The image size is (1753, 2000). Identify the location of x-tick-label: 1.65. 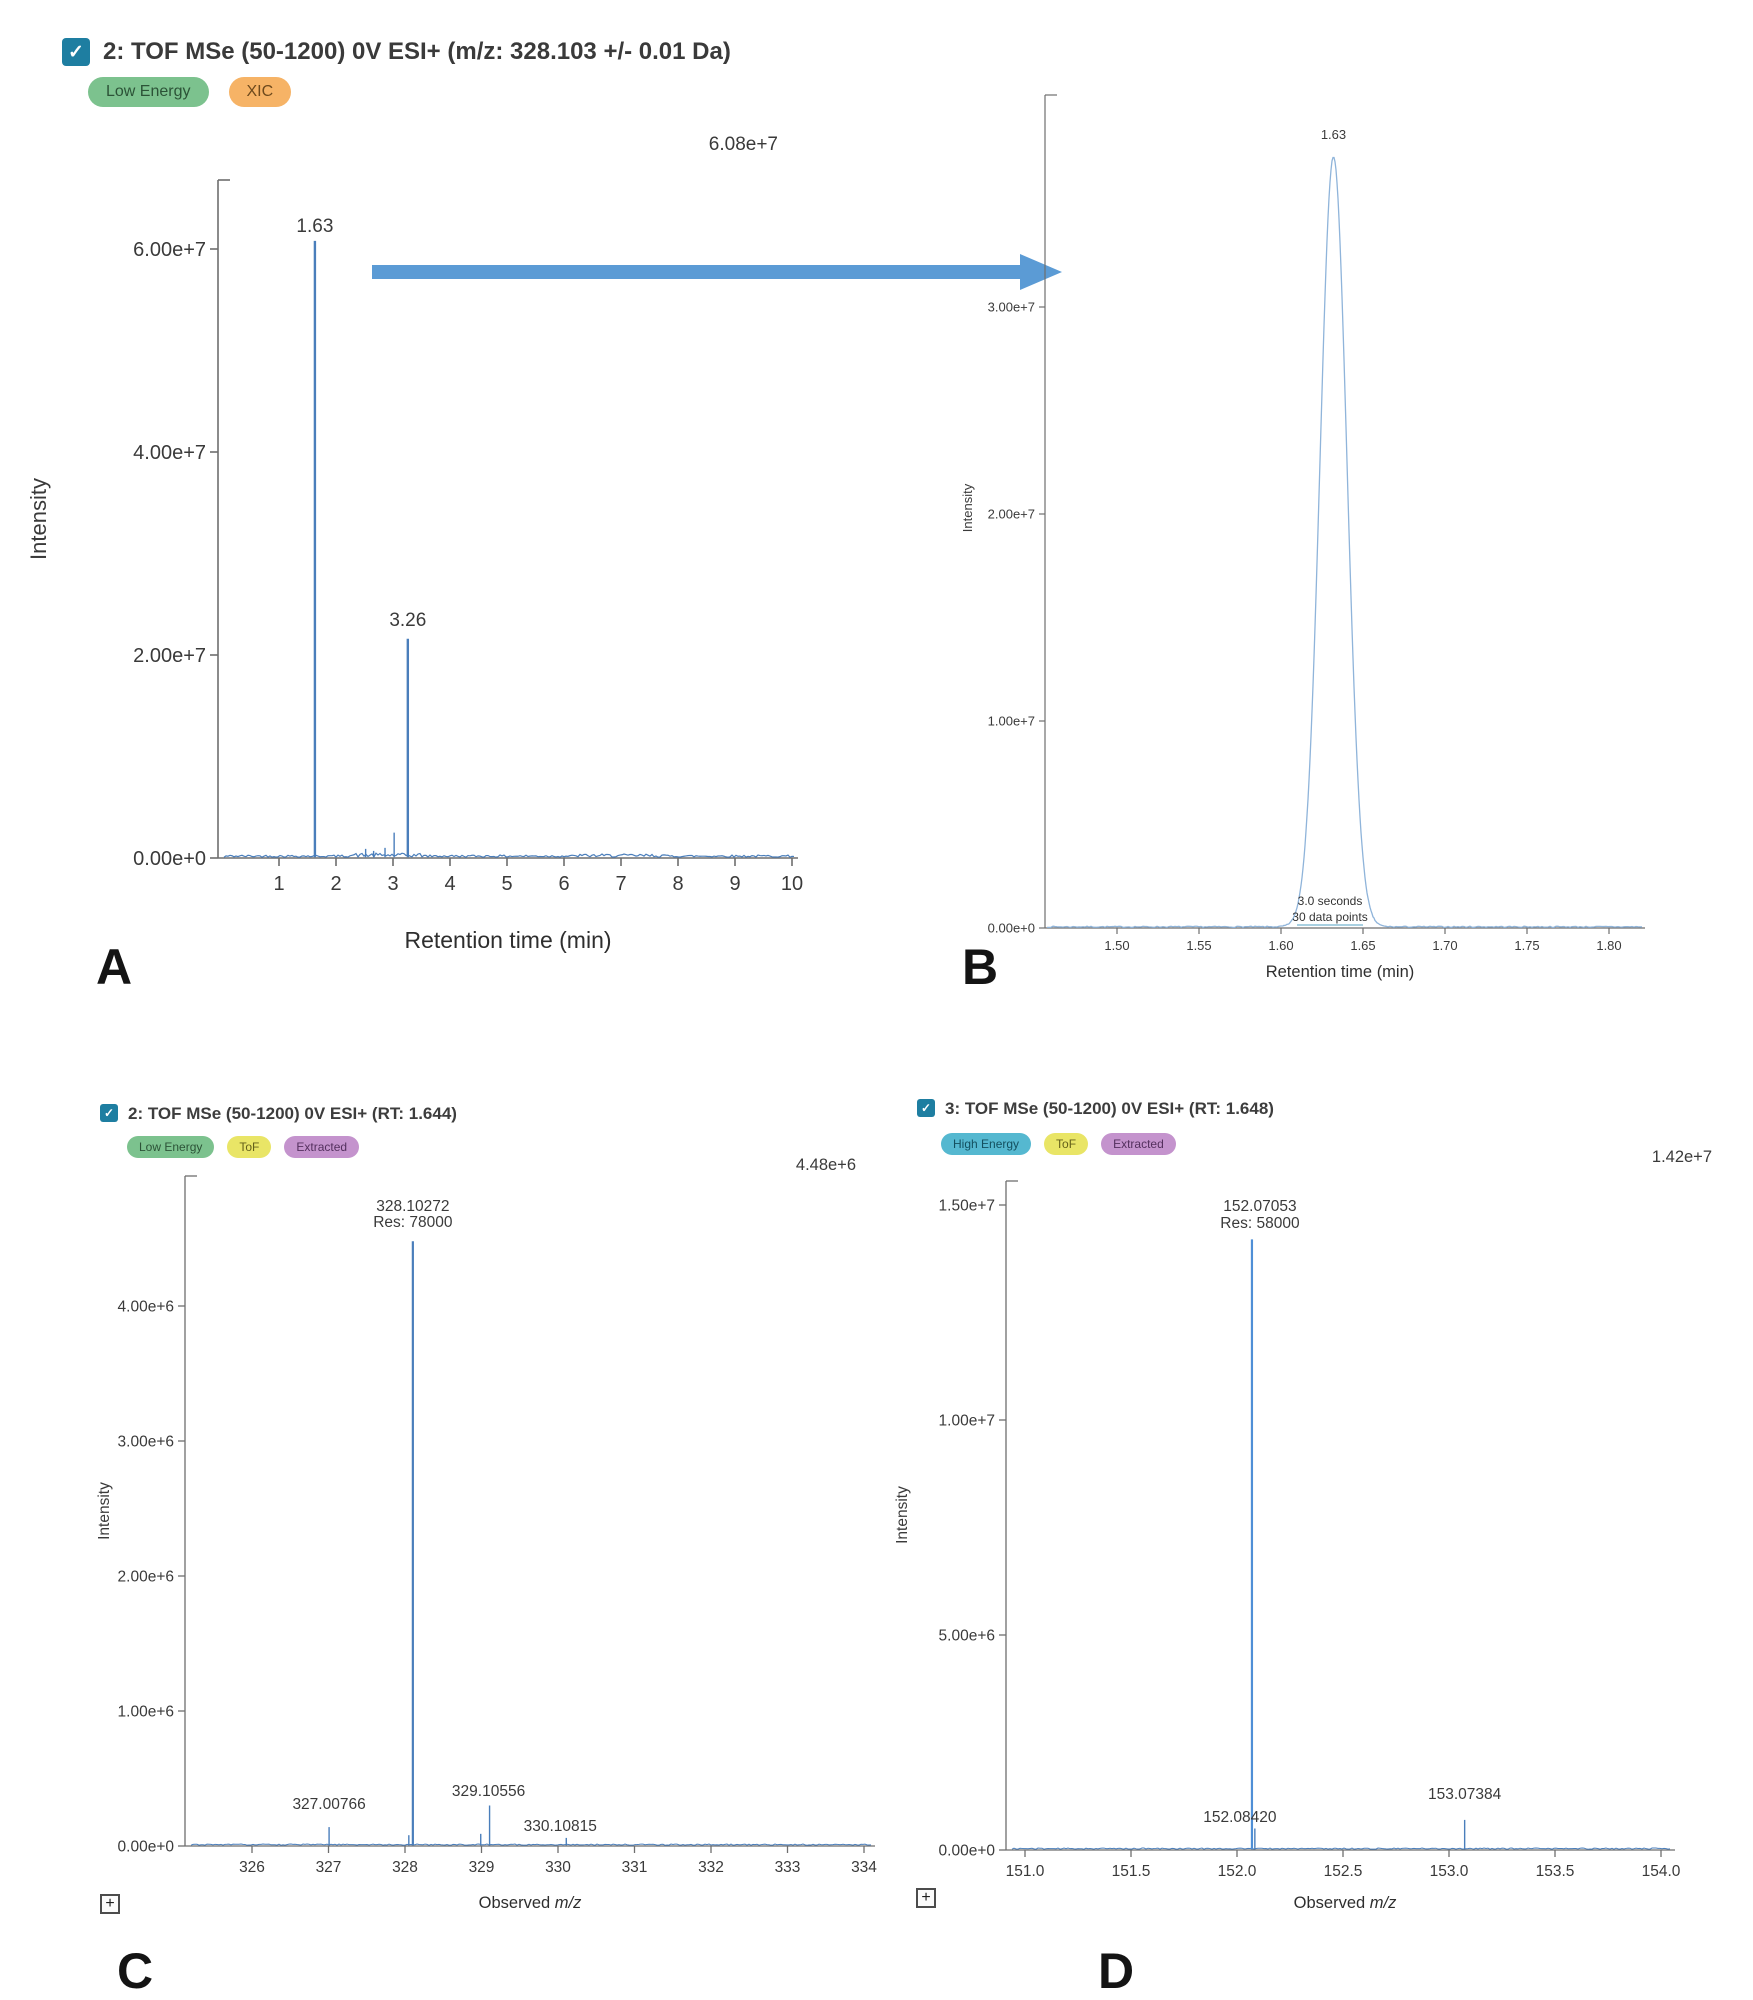
(1362, 945).